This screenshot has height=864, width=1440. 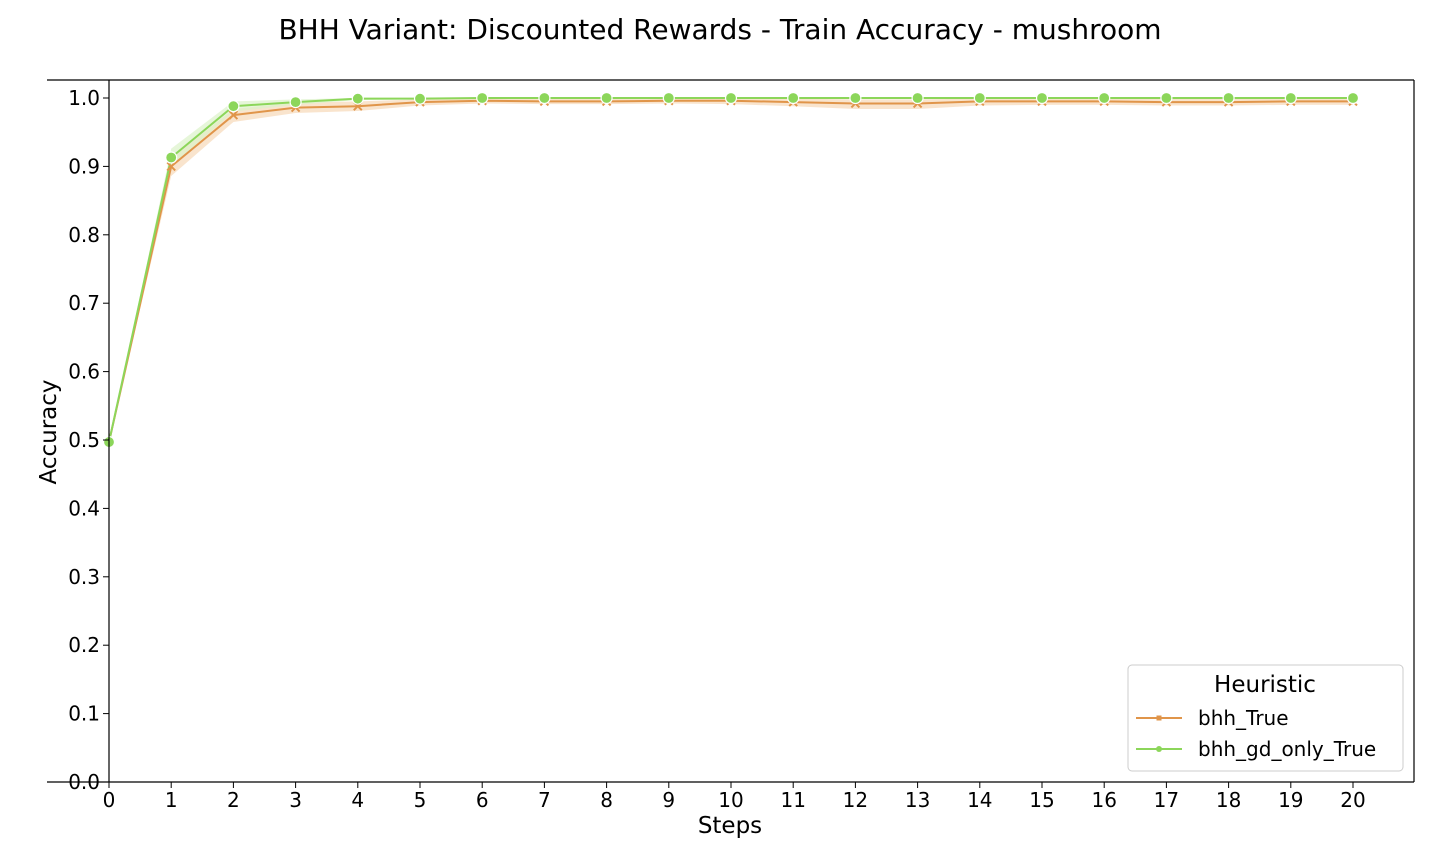 What do you see at coordinates (730, 826) in the screenshot?
I see `x-axis-label: Steps` at bounding box center [730, 826].